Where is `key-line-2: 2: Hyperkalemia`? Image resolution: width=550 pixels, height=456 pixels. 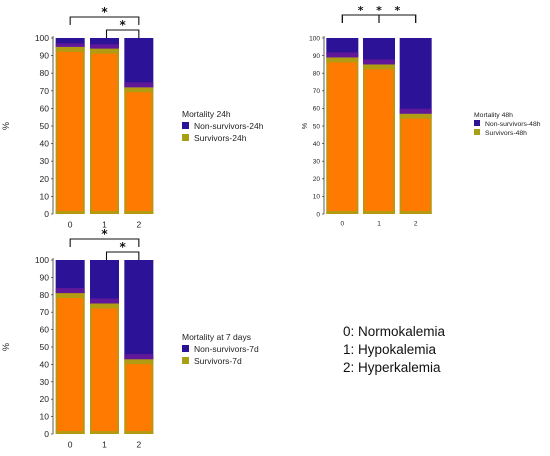
key-line-2: 2: Hyperkalemia is located at coordinates (392, 367).